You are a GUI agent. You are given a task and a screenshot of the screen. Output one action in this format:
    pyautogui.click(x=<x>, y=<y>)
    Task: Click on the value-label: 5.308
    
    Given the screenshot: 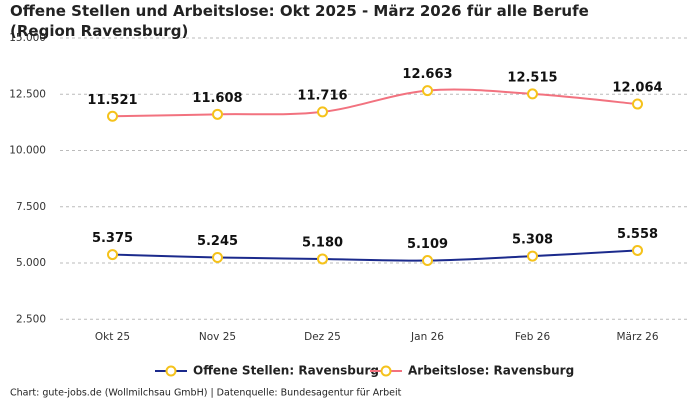 What is the action you would take?
    pyautogui.click(x=532, y=240)
    